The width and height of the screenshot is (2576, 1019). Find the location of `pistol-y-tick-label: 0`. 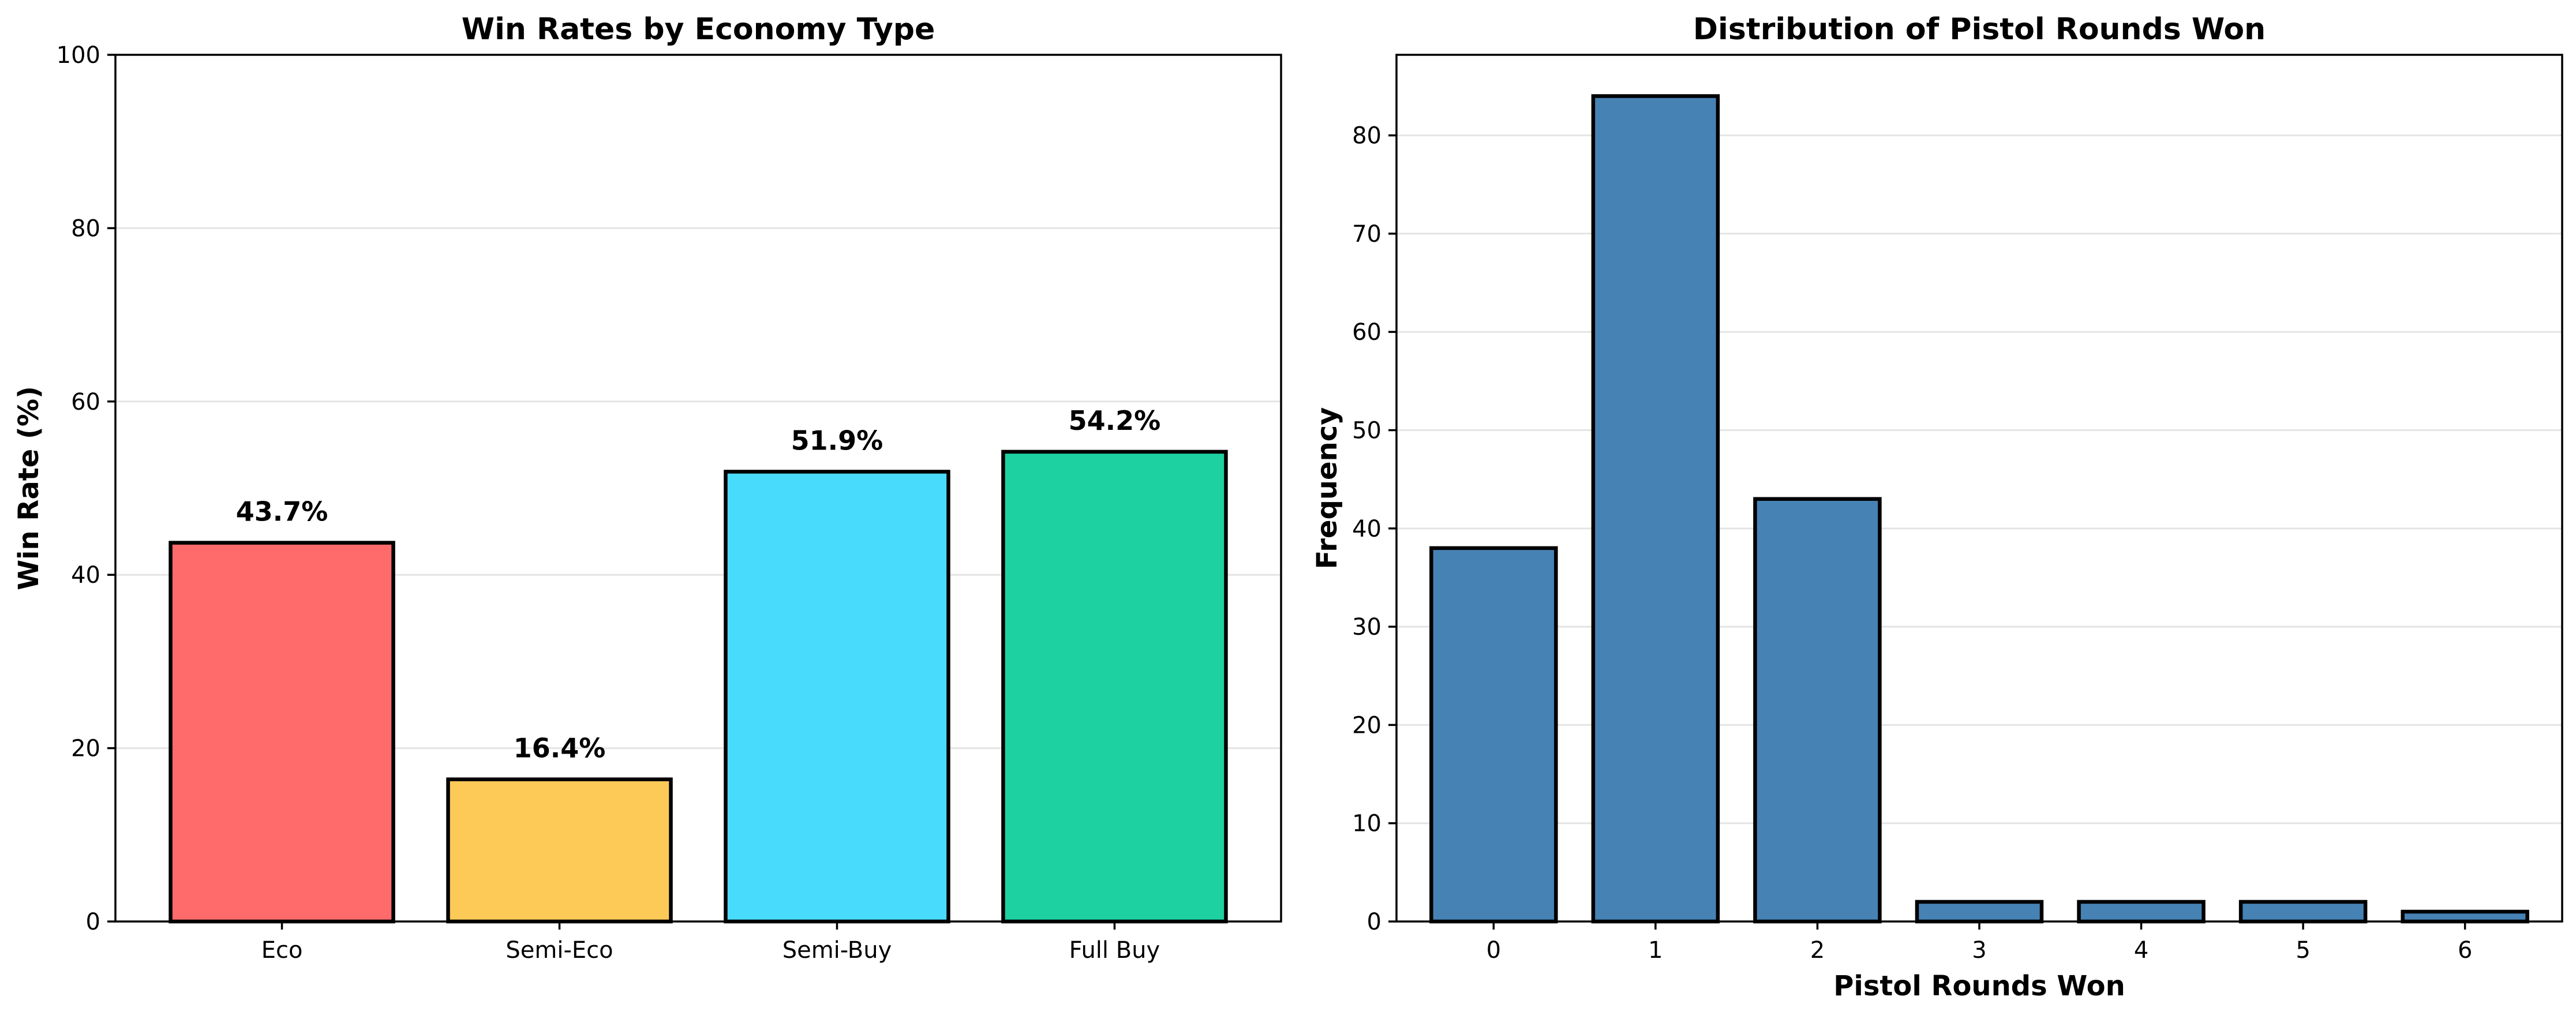

pistol-y-tick-label: 0 is located at coordinates (1374, 922).